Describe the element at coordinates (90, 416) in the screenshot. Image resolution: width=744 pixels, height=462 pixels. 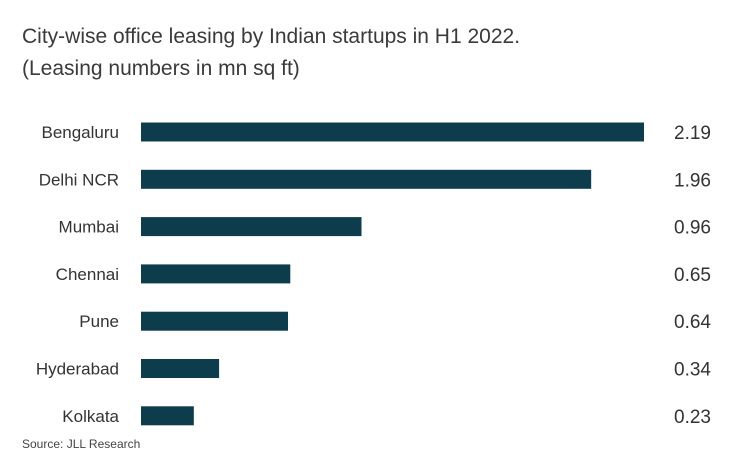
I see `category-label-kolkata: Kolkata` at that location.